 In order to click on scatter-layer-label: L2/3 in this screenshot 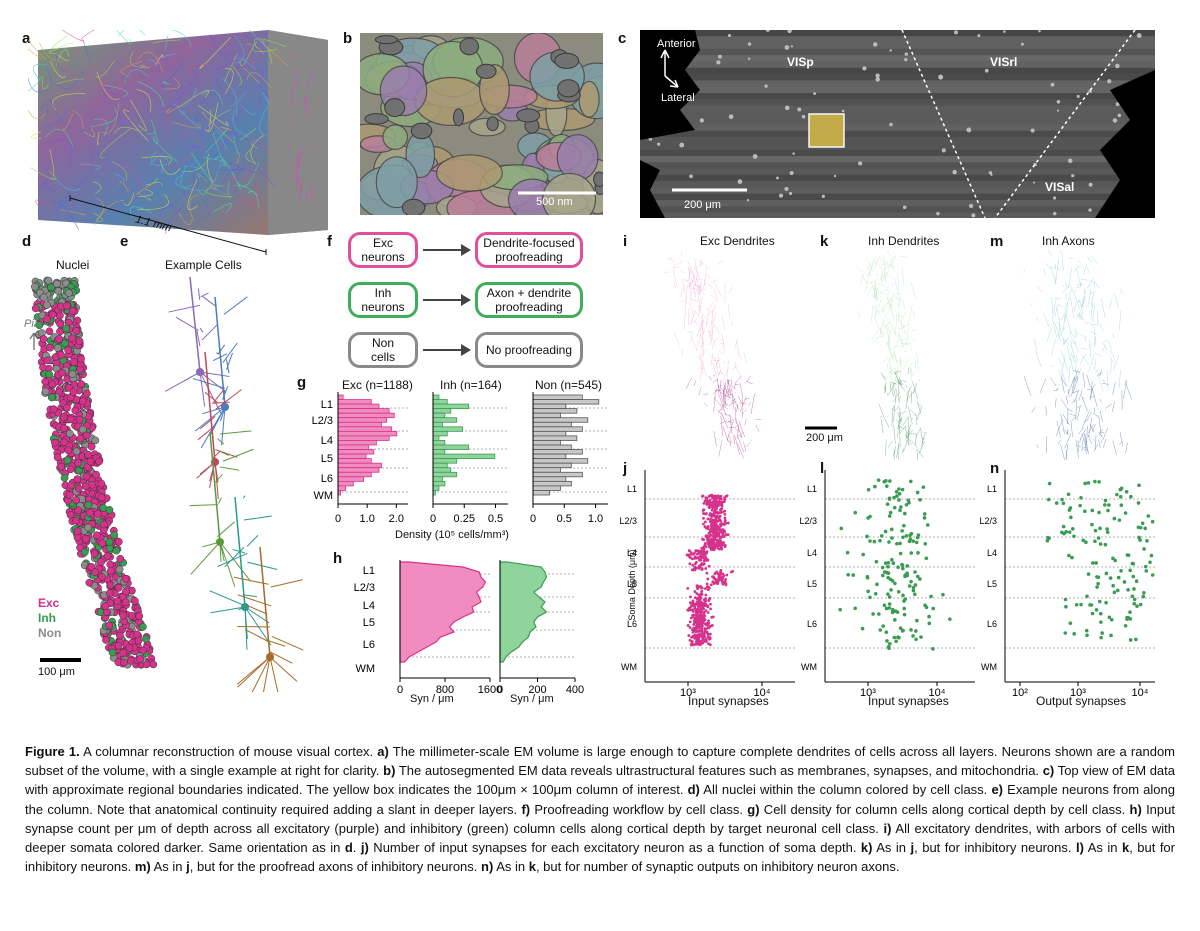, I will do `click(988, 521)`.